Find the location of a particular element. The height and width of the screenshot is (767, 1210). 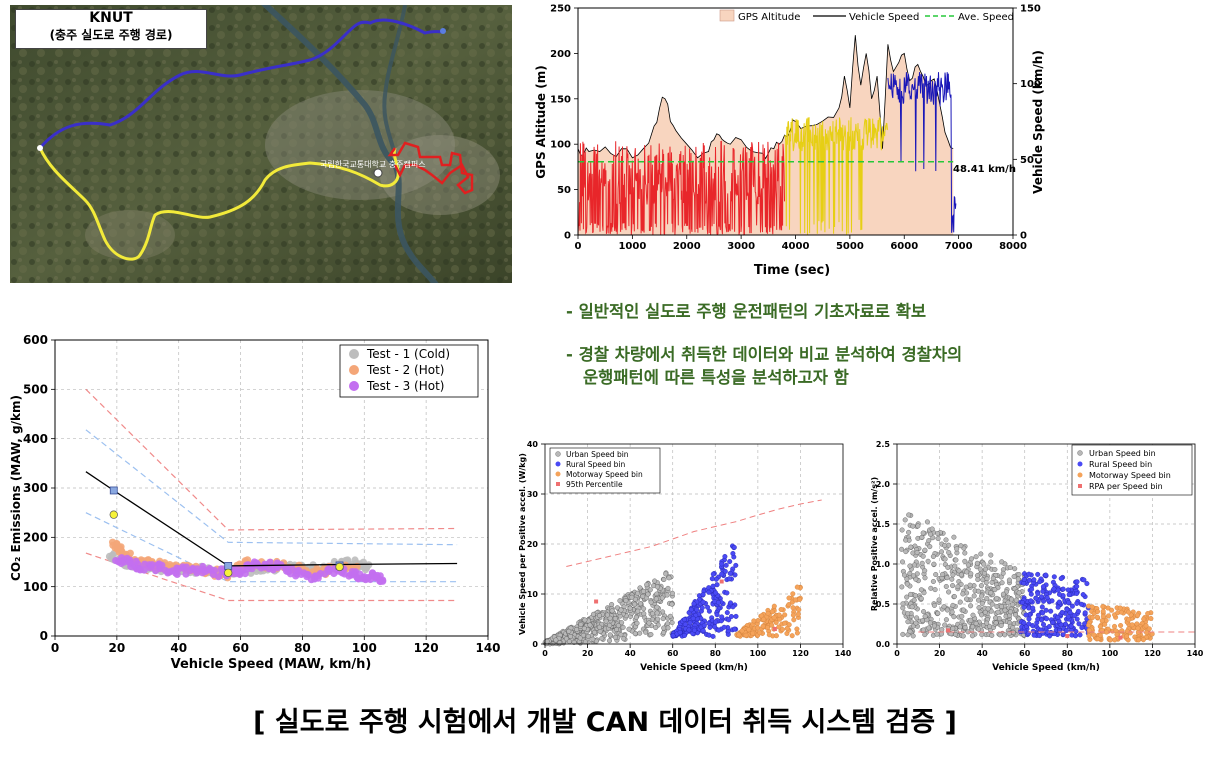

legend-swatch-test1 is located at coordinates (354, 354).